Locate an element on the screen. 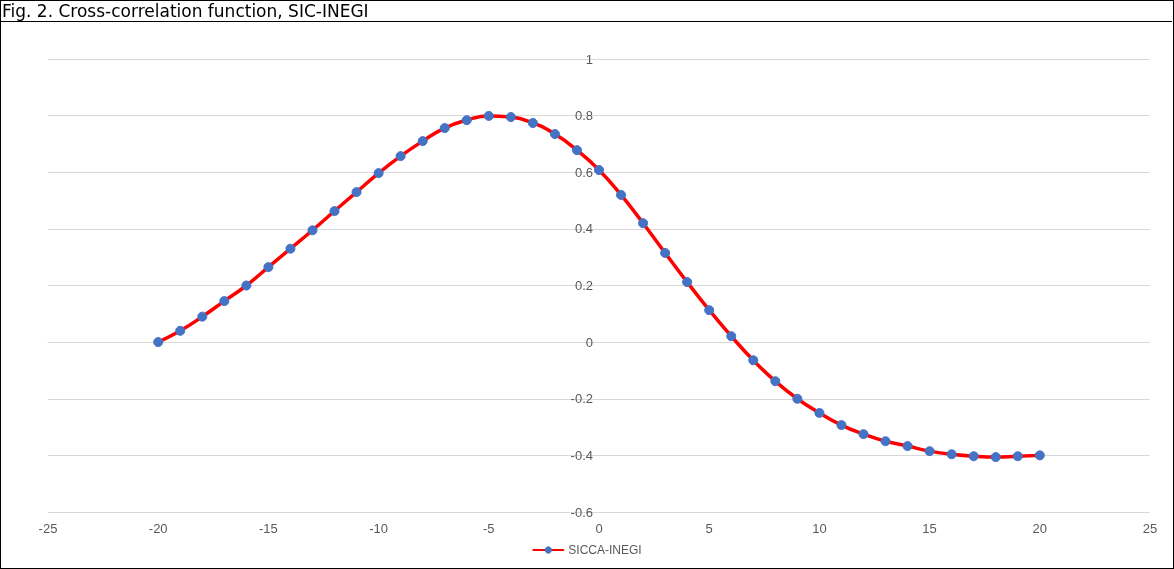  y-tick-label: -0.4 is located at coordinates (581, 455).